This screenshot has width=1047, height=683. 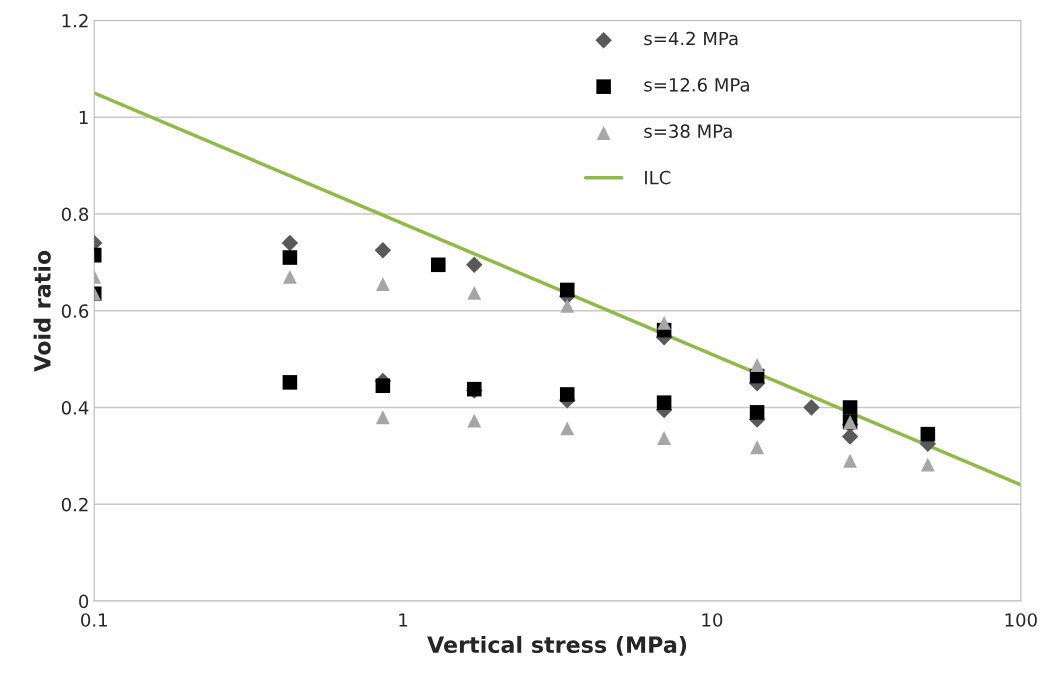 I want to click on x-axis-title: Vertical stress (MPa), so click(x=557, y=645).